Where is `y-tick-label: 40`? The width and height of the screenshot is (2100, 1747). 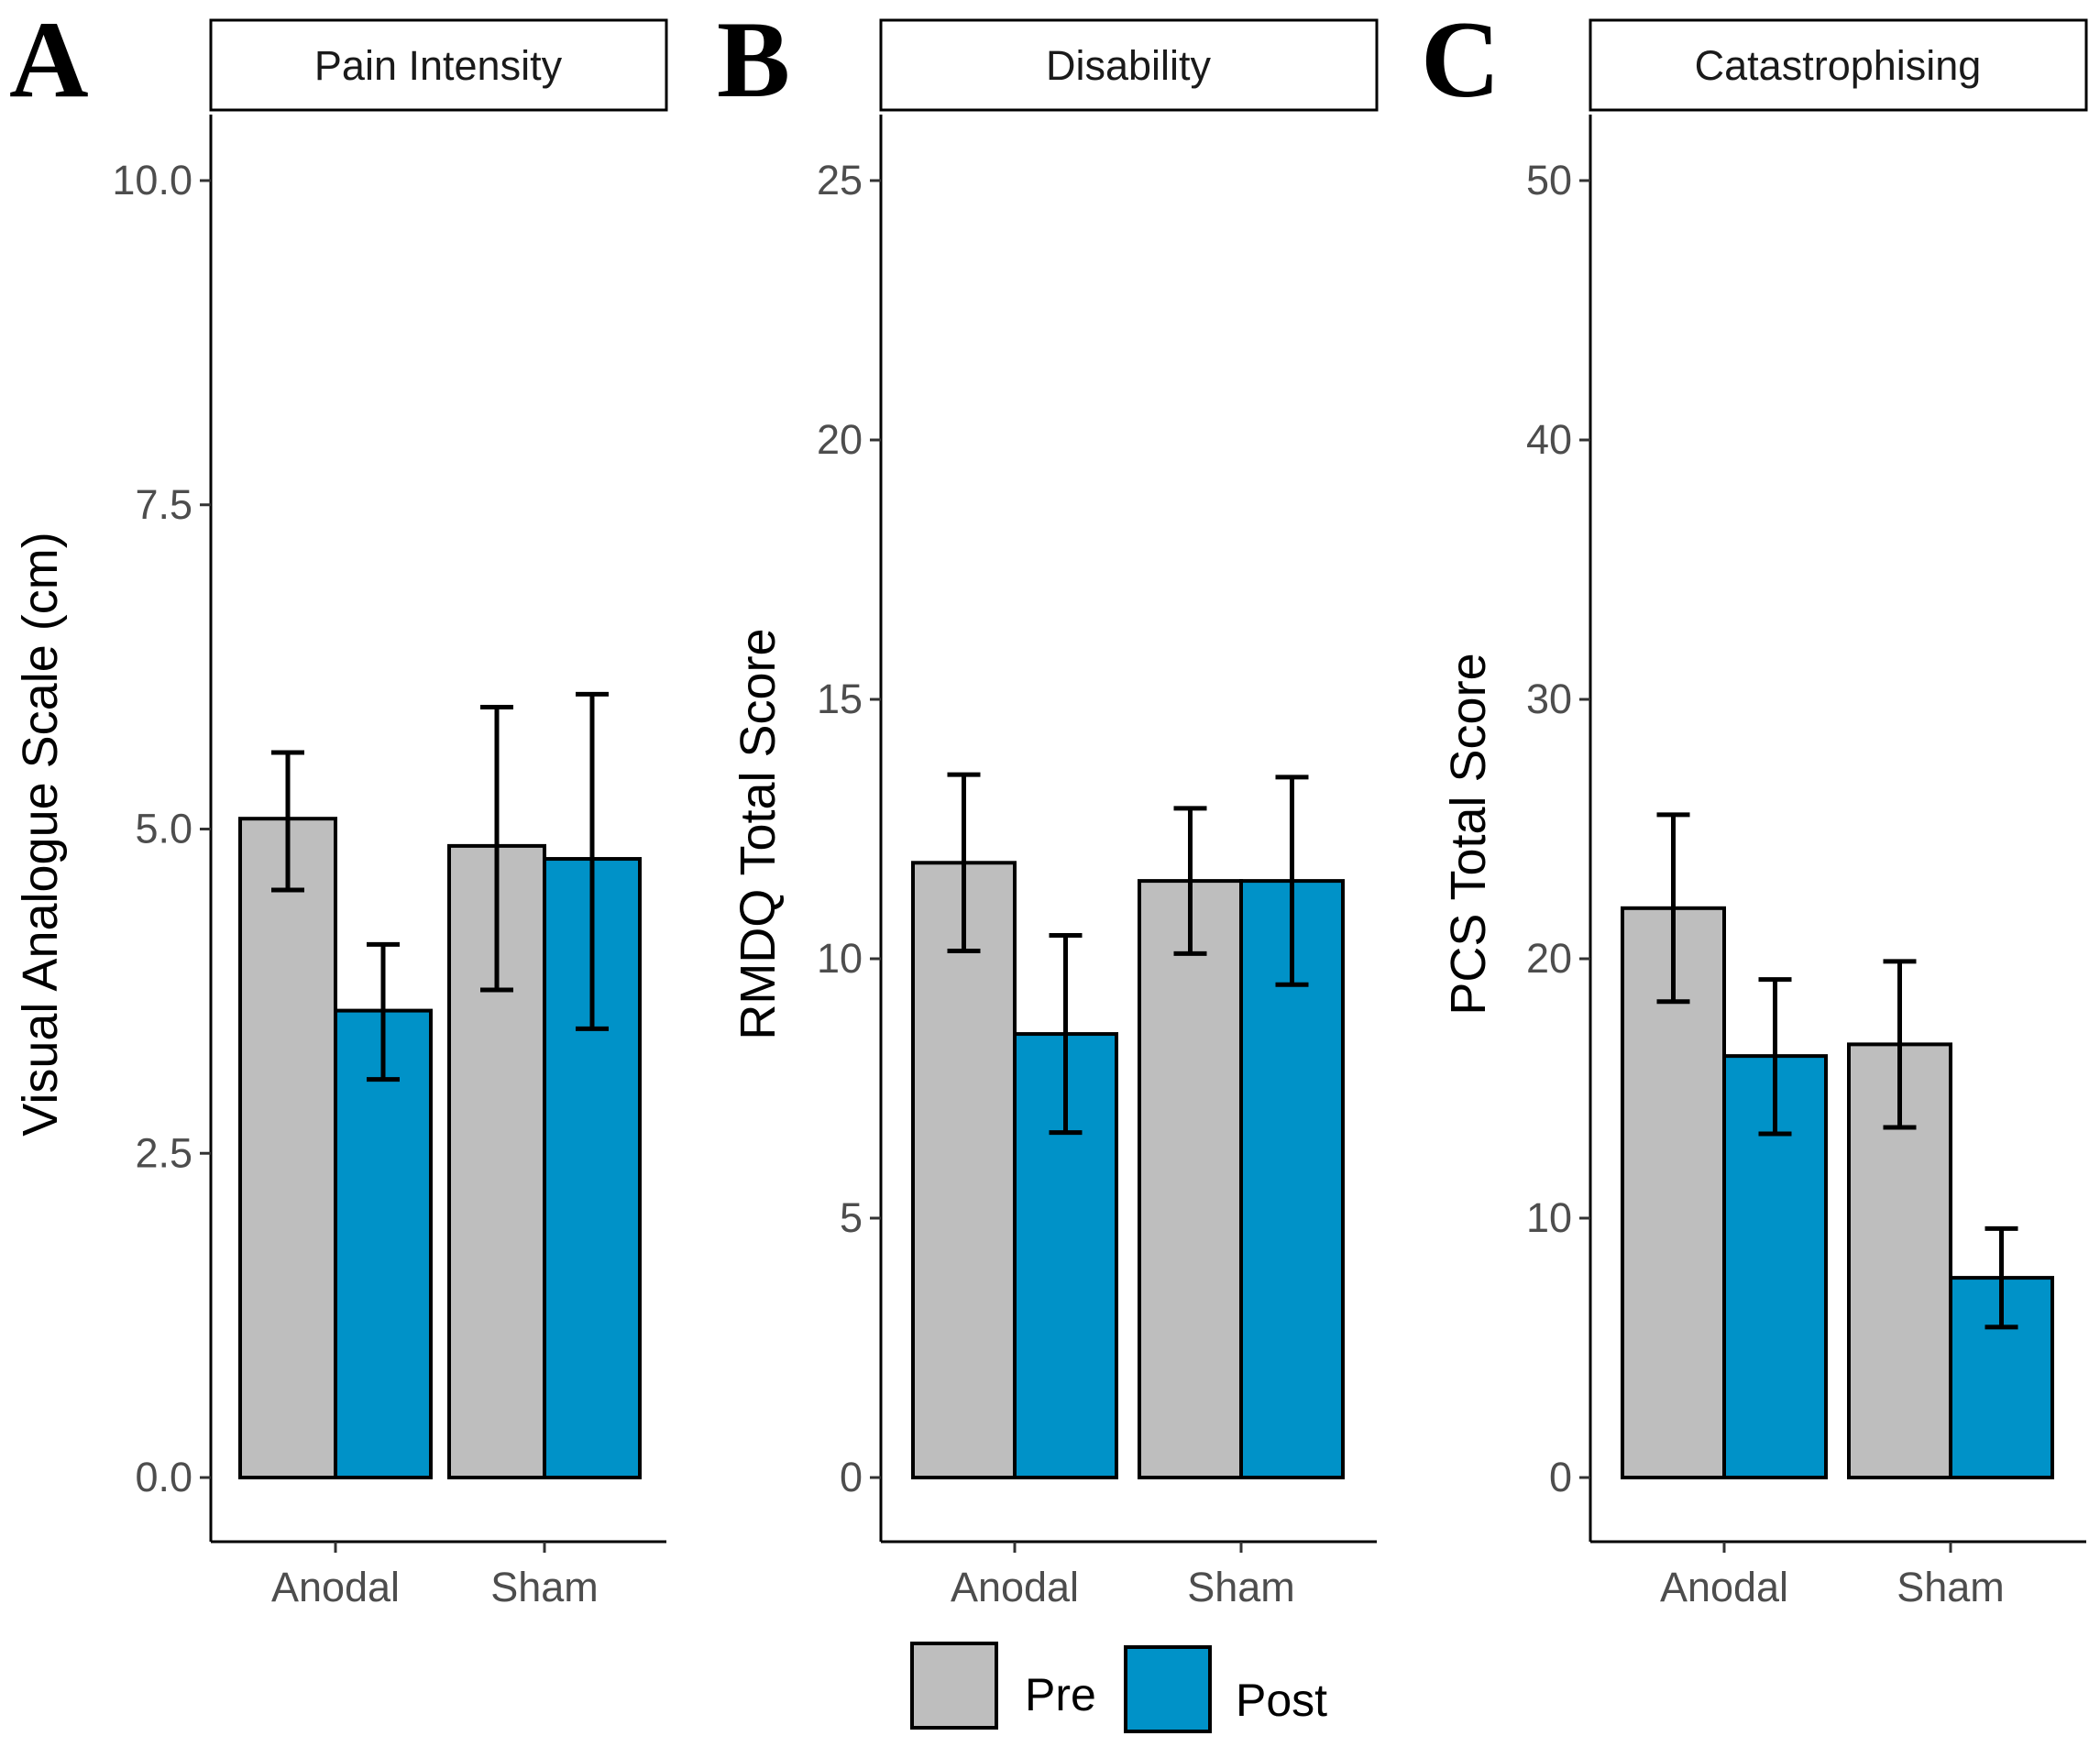
y-tick-label: 40 is located at coordinates (1549, 440).